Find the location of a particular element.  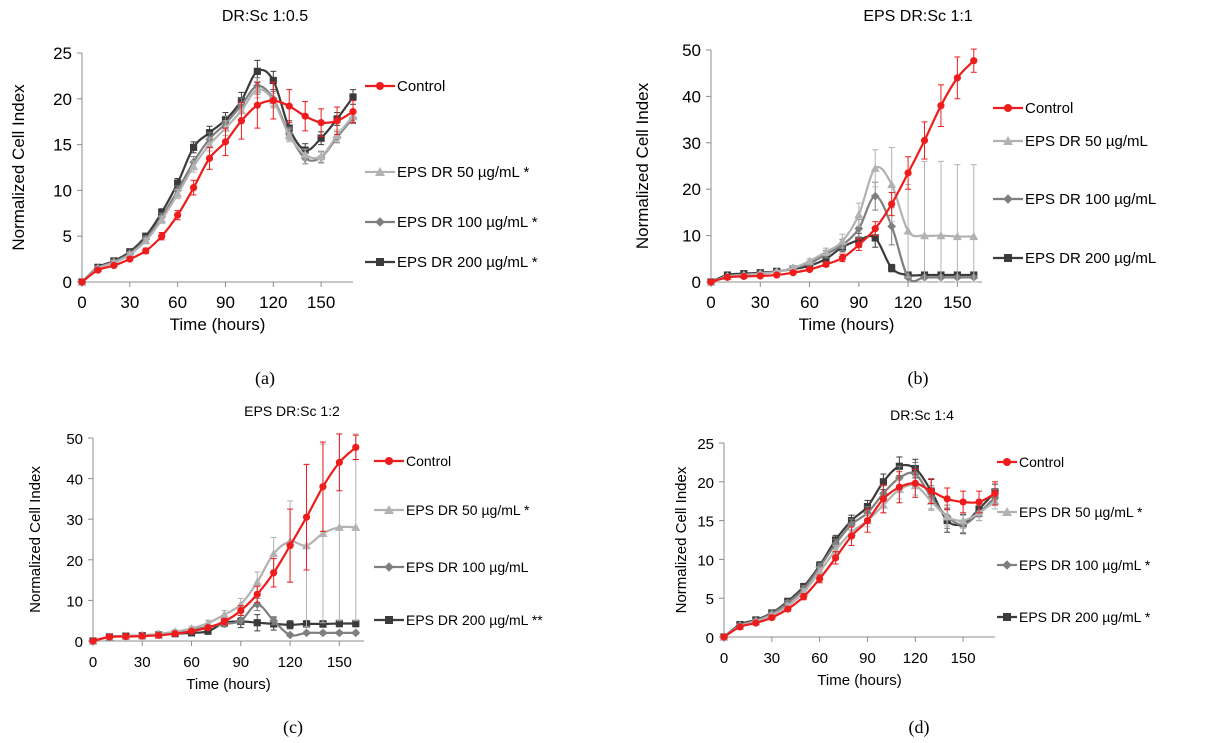

y-tick-label: 10 is located at coordinates (691, 236).